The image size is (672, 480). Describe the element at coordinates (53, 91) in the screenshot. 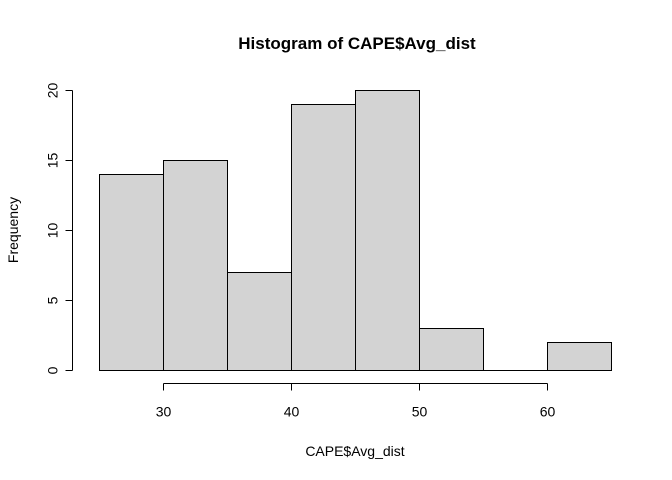

I see `y-tick-label: 20` at that location.